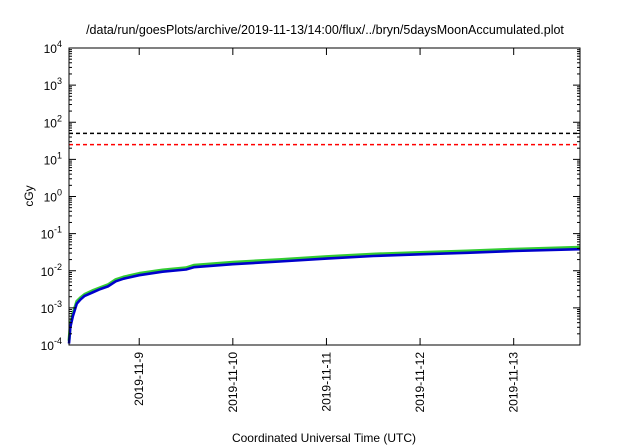 This screenshot has width=640, height=448. What do you see at coordinates (514, 382) in the screenshot?
I see `x-tick-label: 2019-11-13` at bounding box center [514, 382].